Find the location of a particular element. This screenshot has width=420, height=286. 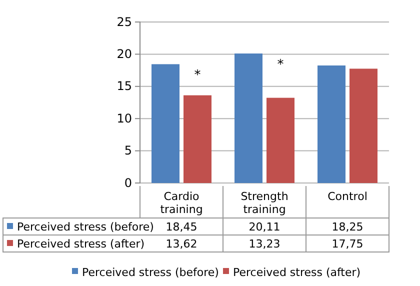

x-tick-label: Cardio training is located at coordinates (181, 203).